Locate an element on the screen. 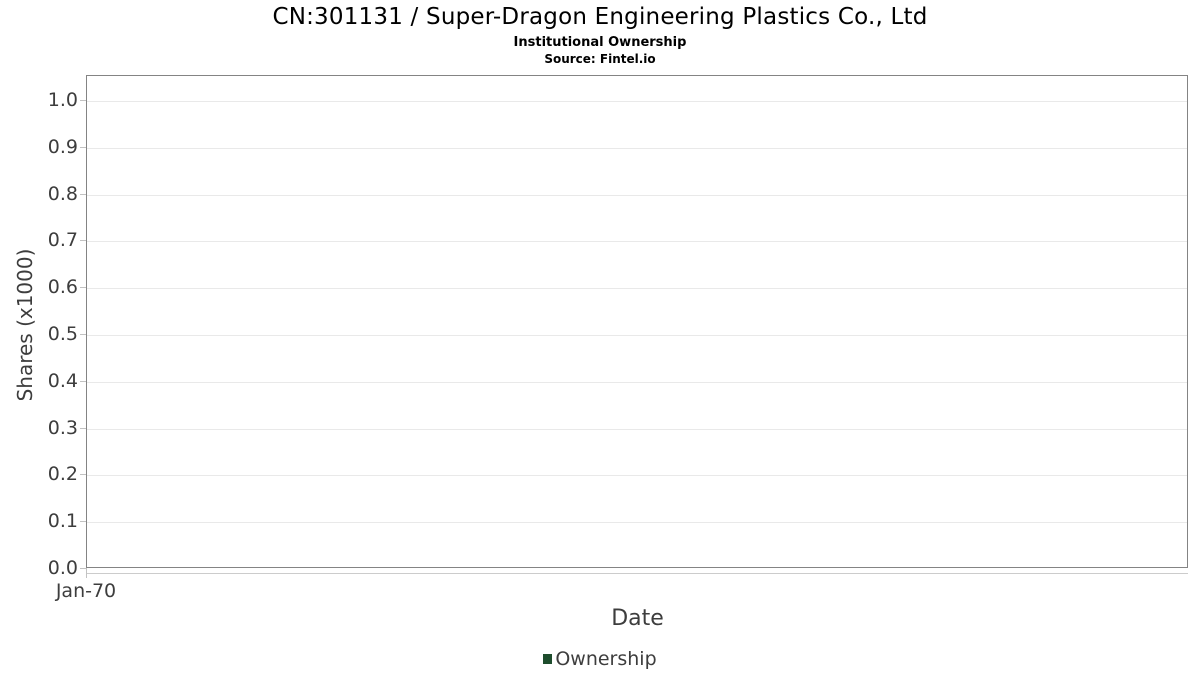 Image resolution: width=1200 pixels, height=675 pixels. y-tick-label: 0.1 is located at coordinates (62, 521).